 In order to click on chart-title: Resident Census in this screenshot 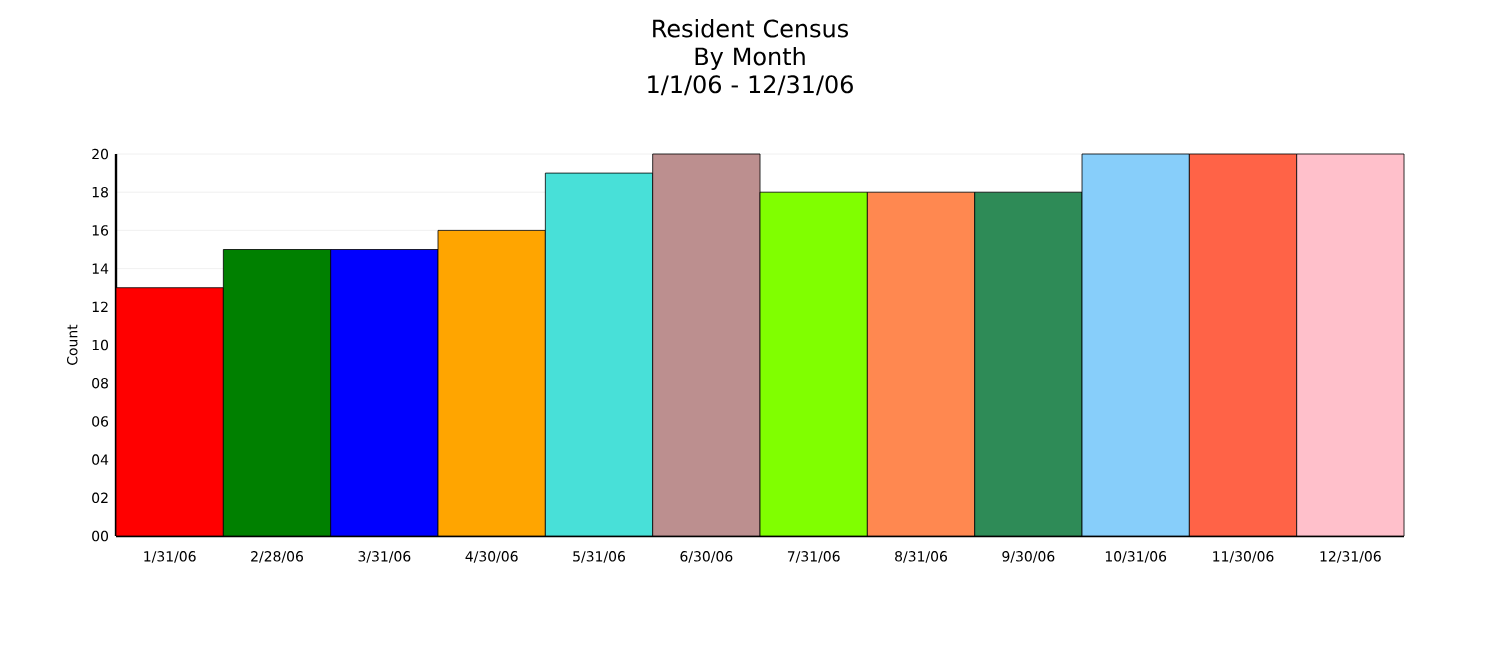, I will do `click(750, 28)`.